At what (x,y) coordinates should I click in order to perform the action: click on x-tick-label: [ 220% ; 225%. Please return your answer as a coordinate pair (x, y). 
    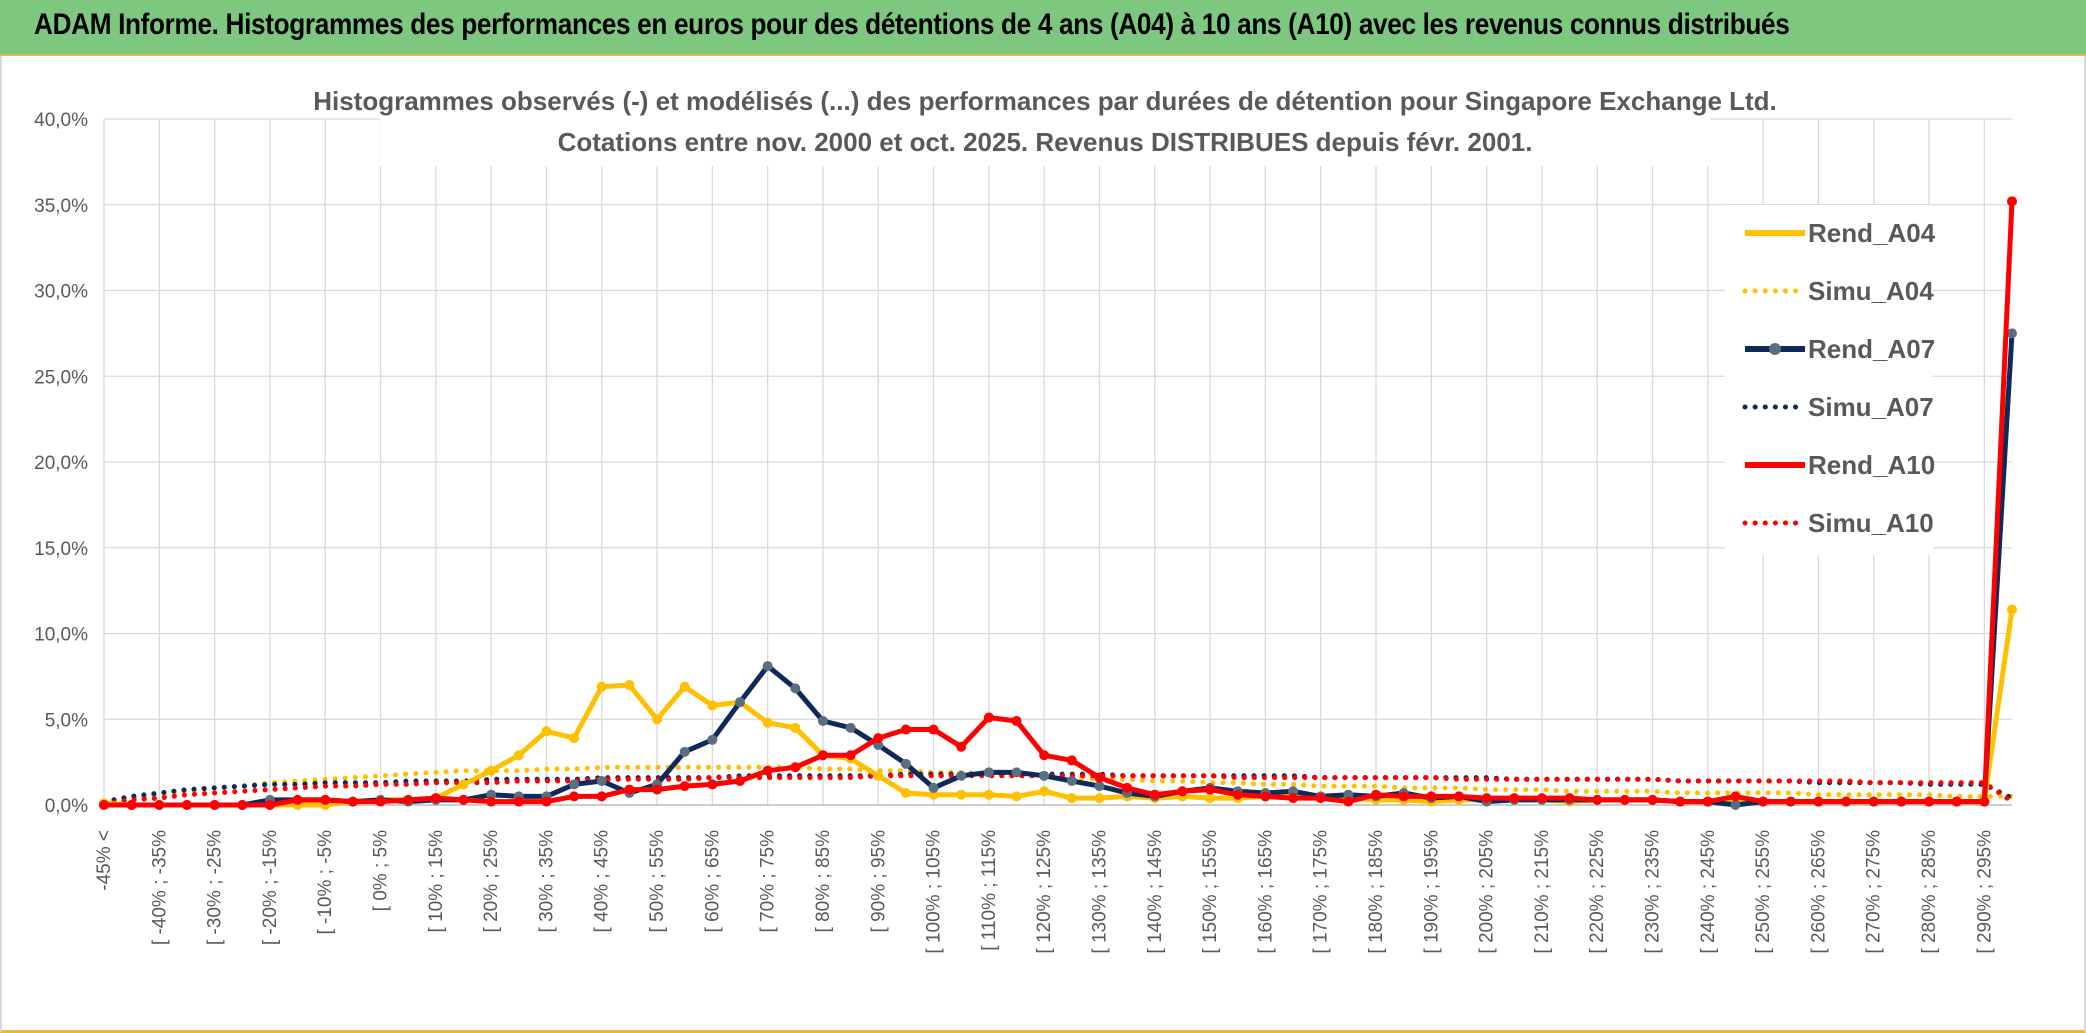
    Looking at the image, I should click on (1597, 892).